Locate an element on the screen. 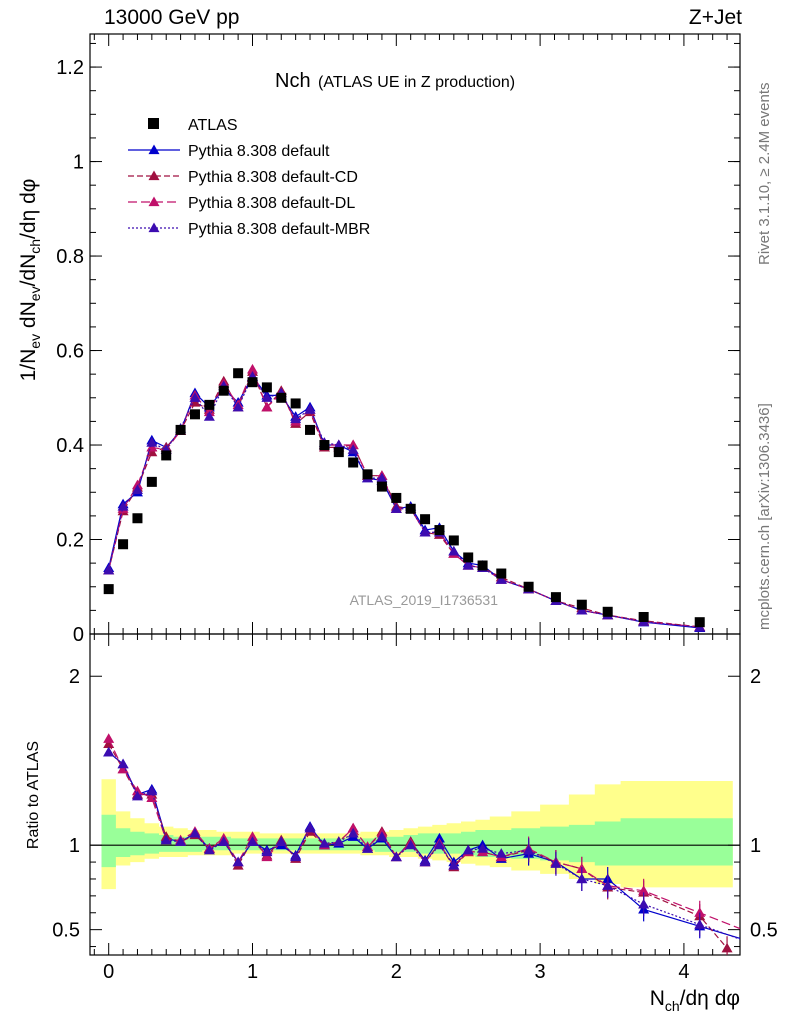  x-tick-label: 2 is located at coordinates (396, 972).